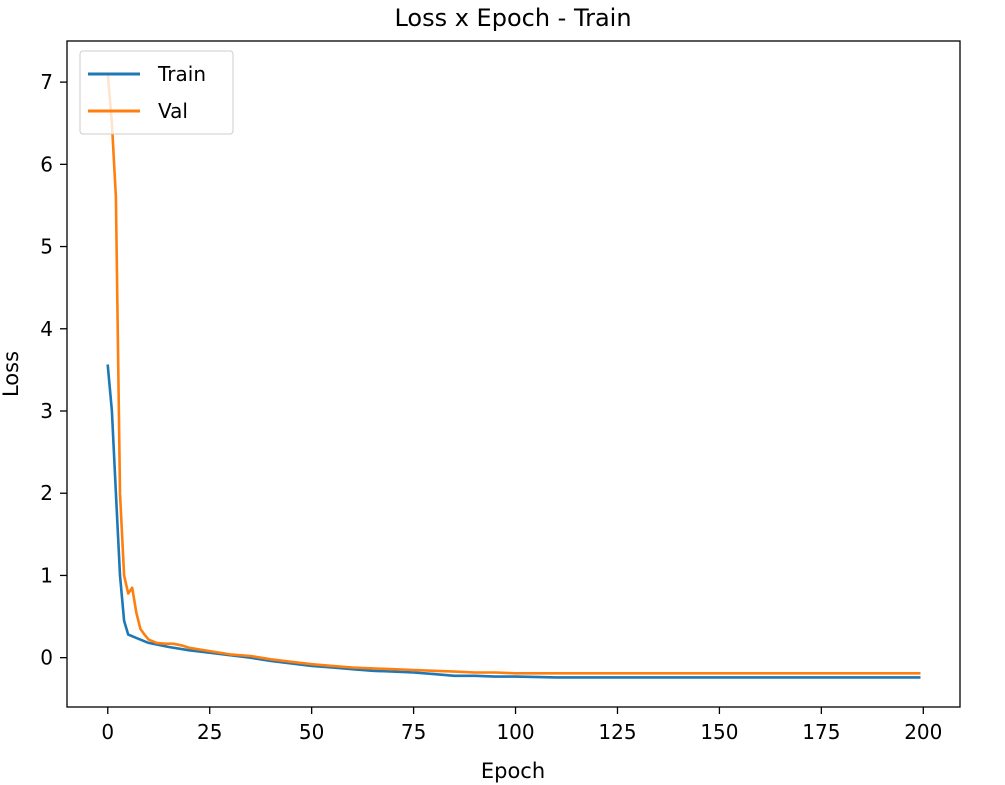  I want to click on x-axis-label: Epoch, so click(513, 771).